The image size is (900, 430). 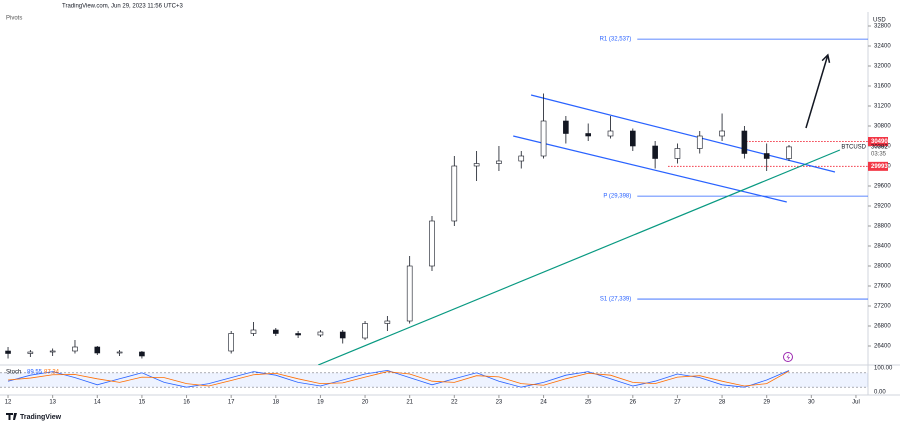 What do you see at coordinates (882, 227) in the screenshot?
I see `y-tick-label: 28800` at bounding box center [882, 227].